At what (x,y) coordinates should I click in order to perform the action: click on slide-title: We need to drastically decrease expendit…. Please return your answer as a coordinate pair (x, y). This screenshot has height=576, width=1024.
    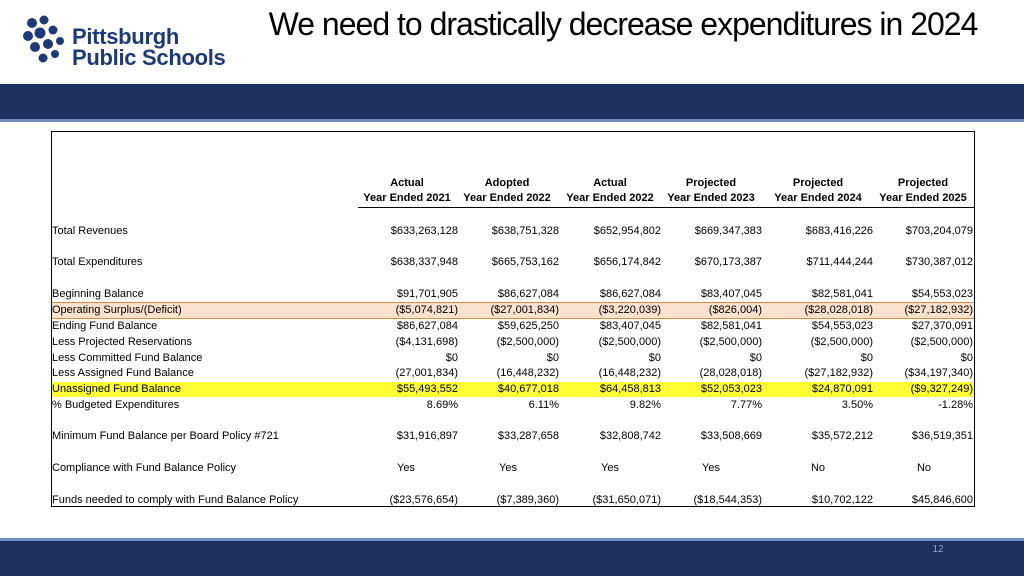
    Looking at the image, I should click on (623, 24).